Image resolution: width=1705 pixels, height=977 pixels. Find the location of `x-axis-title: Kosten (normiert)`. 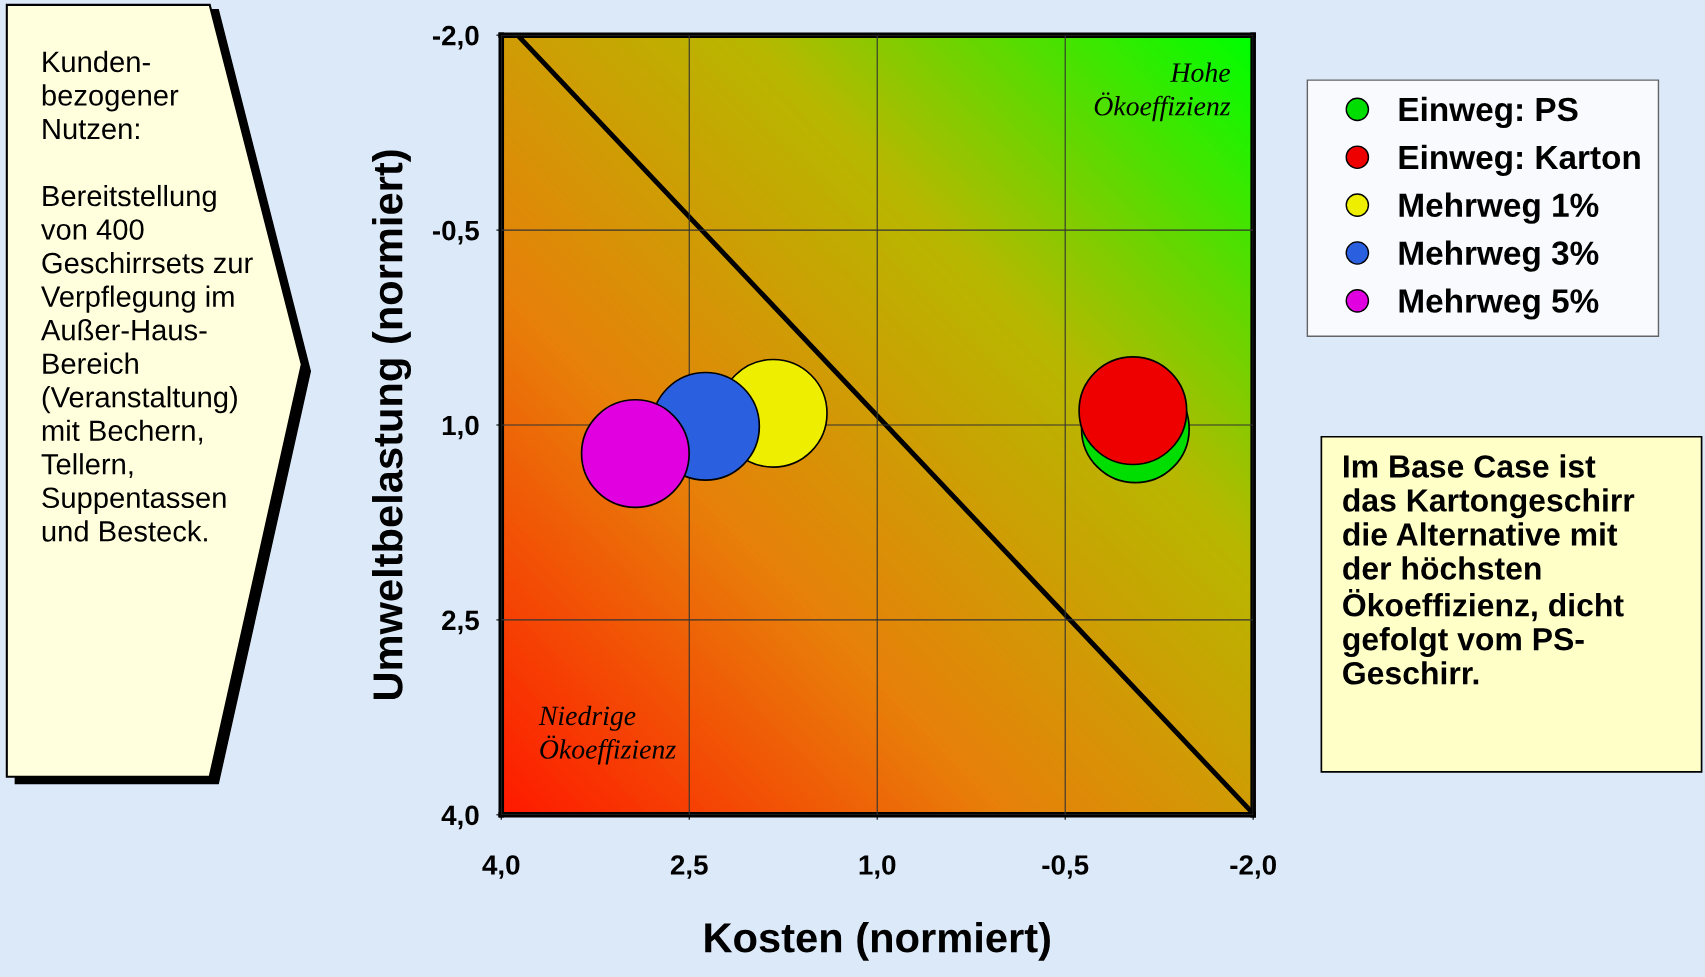

x-axis-title: Kosten (normiert) is located at coordinates (877, 941).